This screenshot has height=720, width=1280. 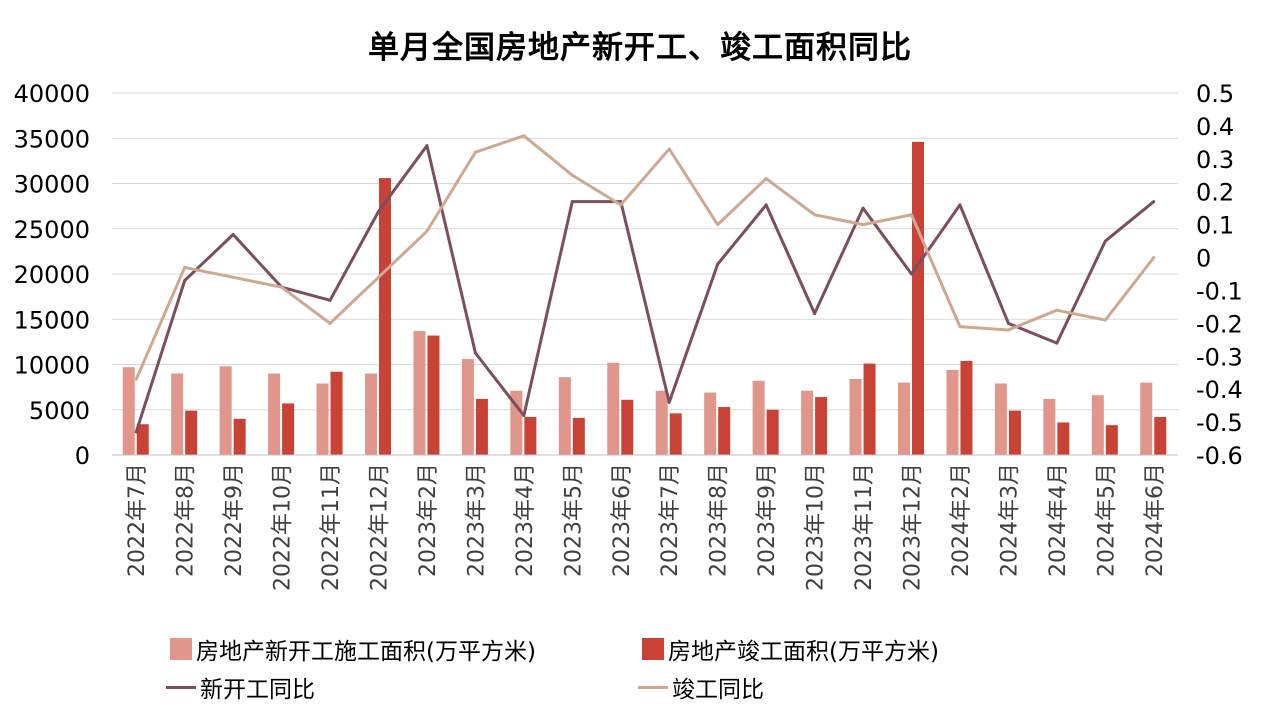 I want to click on right-axis-tick-label: 0.4, so click(x=1215, y=127).